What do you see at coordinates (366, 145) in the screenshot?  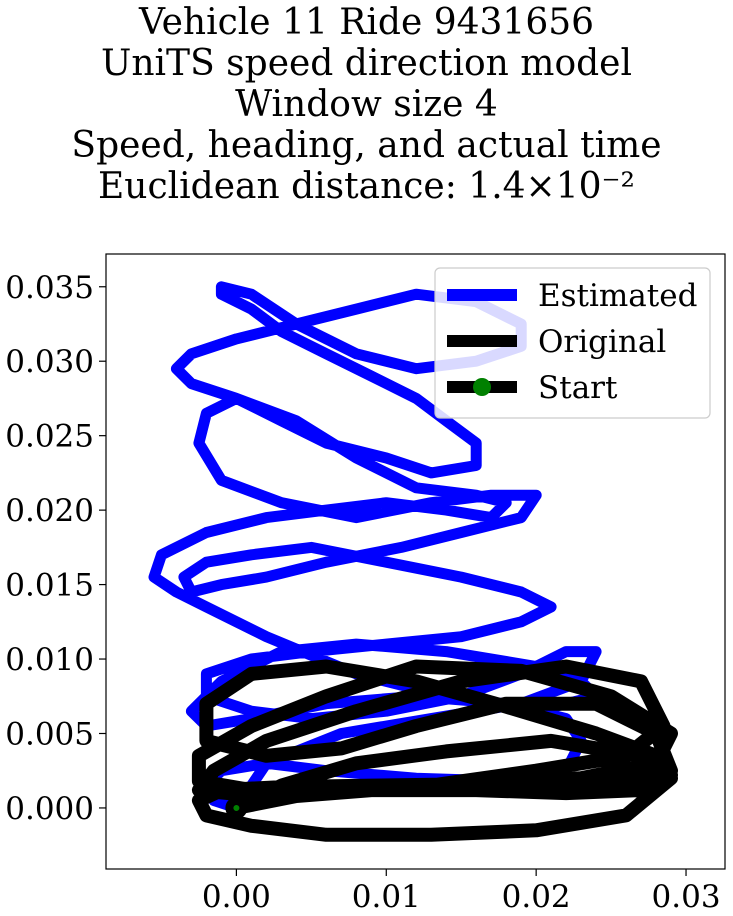 I see `title-line-4: Speed, heading, and actual time` at bounding box center [366, 145].